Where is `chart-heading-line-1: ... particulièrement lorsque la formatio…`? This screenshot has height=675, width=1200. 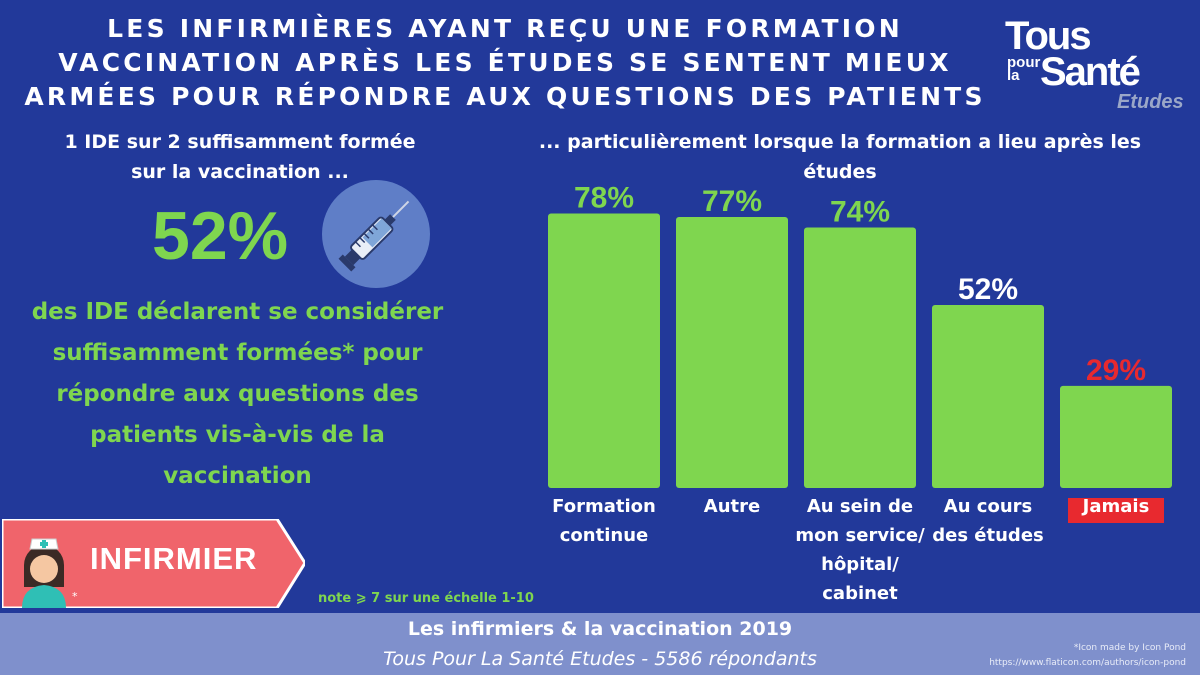
chart-heading-line-1: ... particulièrement lorsque la formatio… is located at coordinates (840, 142).